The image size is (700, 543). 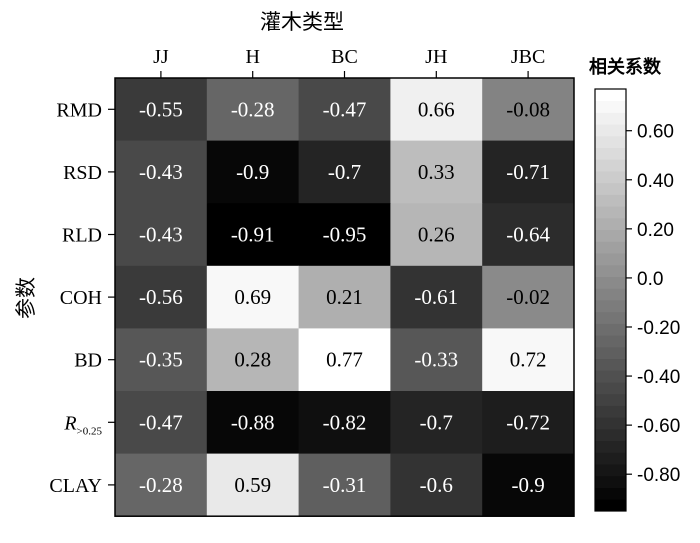 I want to click on cell-value-label-r4-c4: 0.72, so click(x=528, y=360).